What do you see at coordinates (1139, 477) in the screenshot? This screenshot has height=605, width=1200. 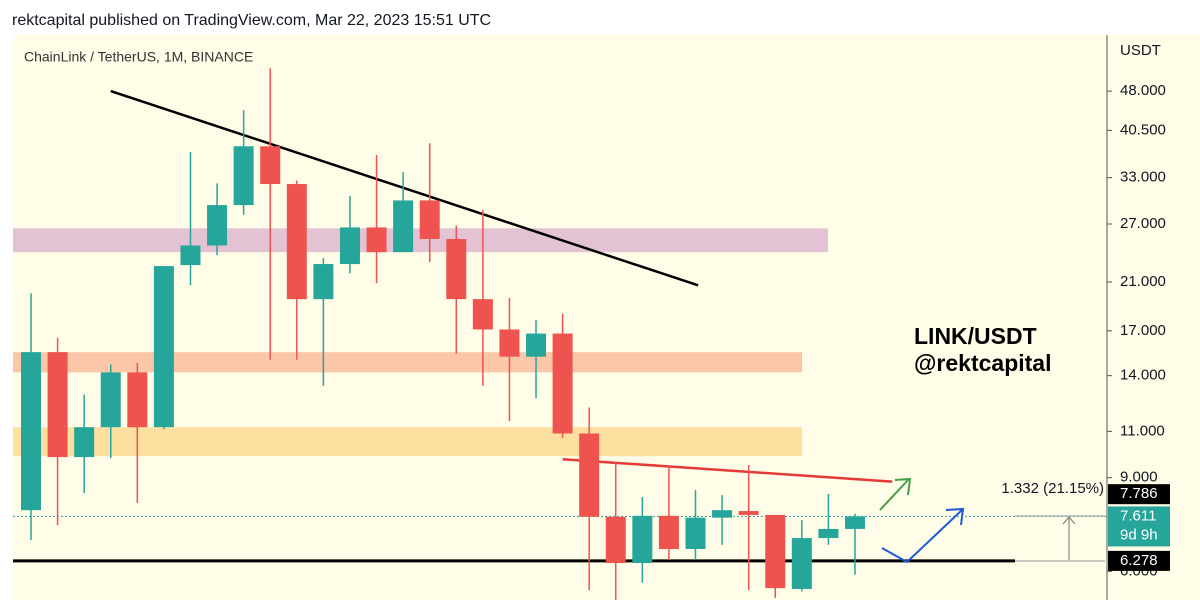 I see `y-tick-label: 9.000` at bounding box center [1139, 477].